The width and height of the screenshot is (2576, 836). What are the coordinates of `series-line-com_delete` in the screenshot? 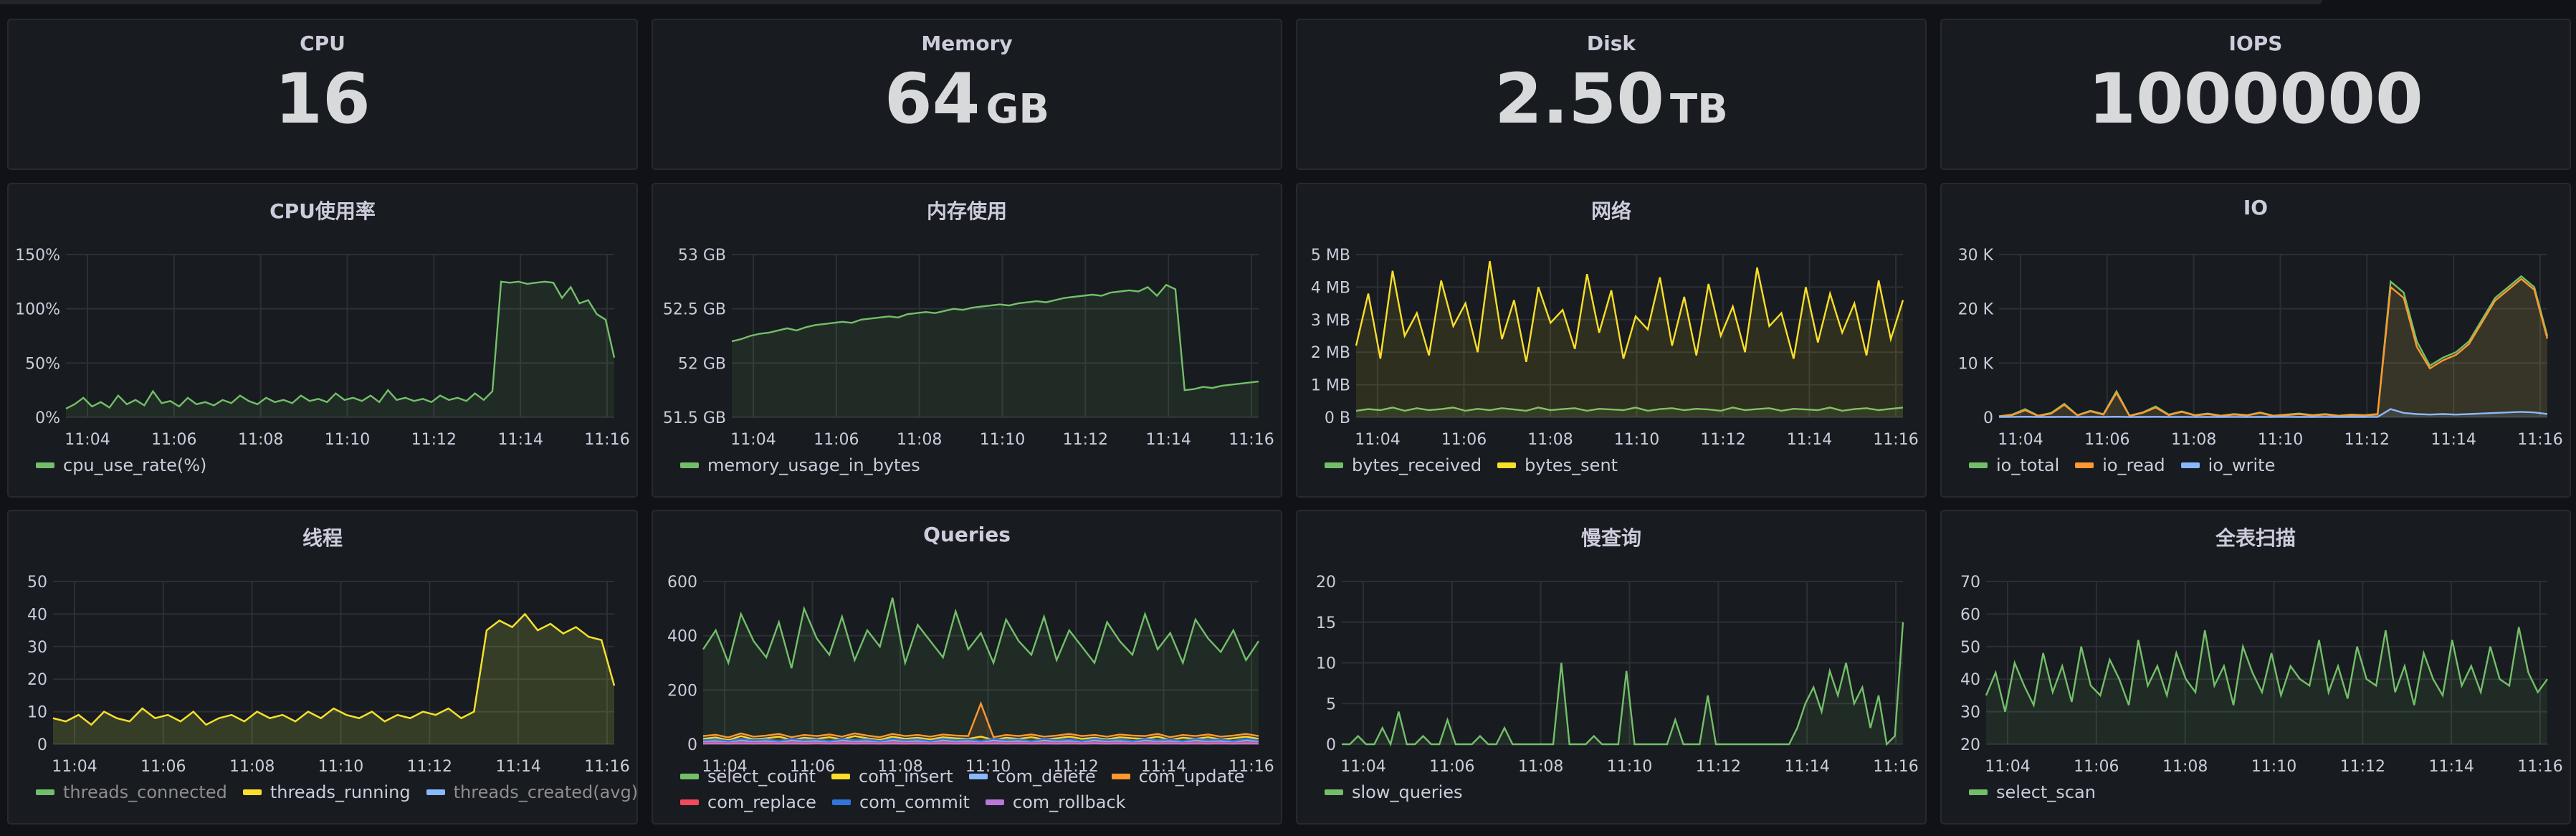 It's located at (980, 741).